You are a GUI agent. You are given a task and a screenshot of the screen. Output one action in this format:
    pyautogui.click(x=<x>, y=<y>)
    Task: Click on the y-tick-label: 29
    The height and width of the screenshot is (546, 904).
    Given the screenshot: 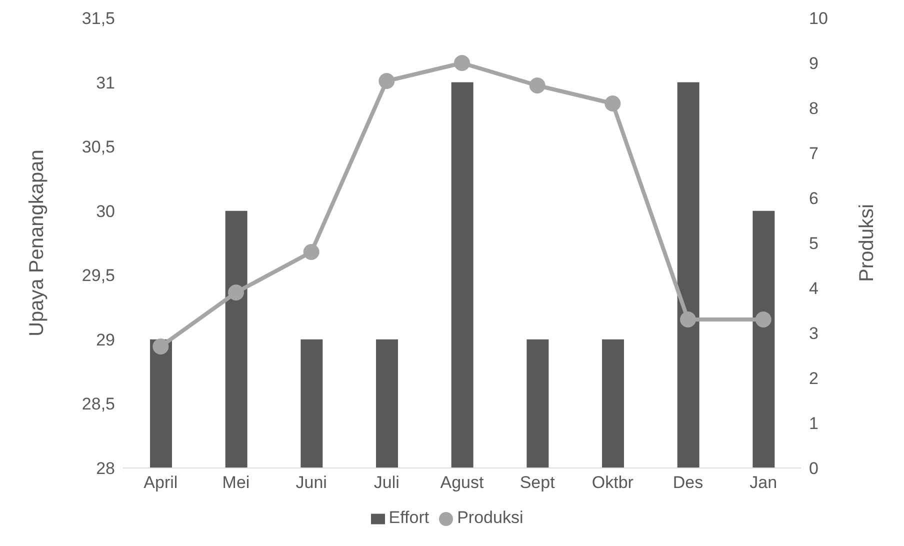 What is the action you would take?
    pyautogui.click(x=105, y=340)
    